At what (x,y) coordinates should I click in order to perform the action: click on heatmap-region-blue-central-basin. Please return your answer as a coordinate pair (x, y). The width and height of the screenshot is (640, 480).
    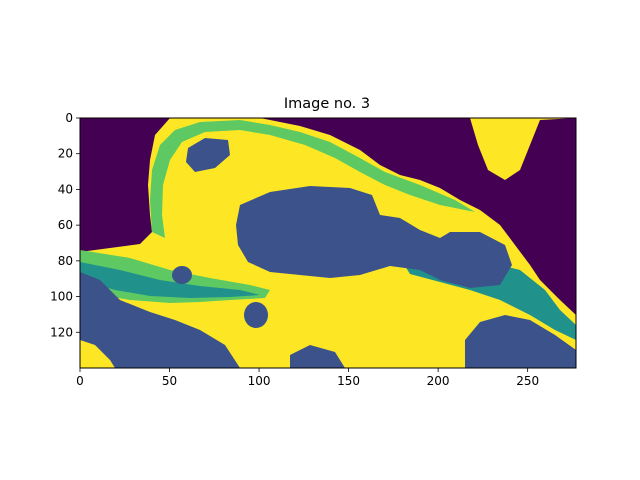
    Looking at the image, I should click on (374, 237).